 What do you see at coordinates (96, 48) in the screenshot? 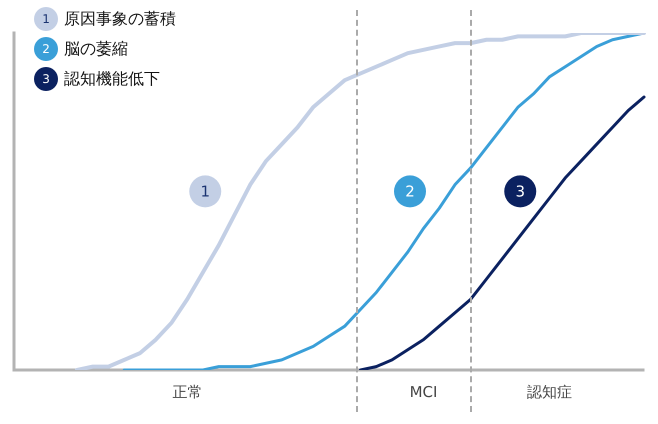
I see `legend-label: 脳の萎縮` at bounding box center [96, 48].